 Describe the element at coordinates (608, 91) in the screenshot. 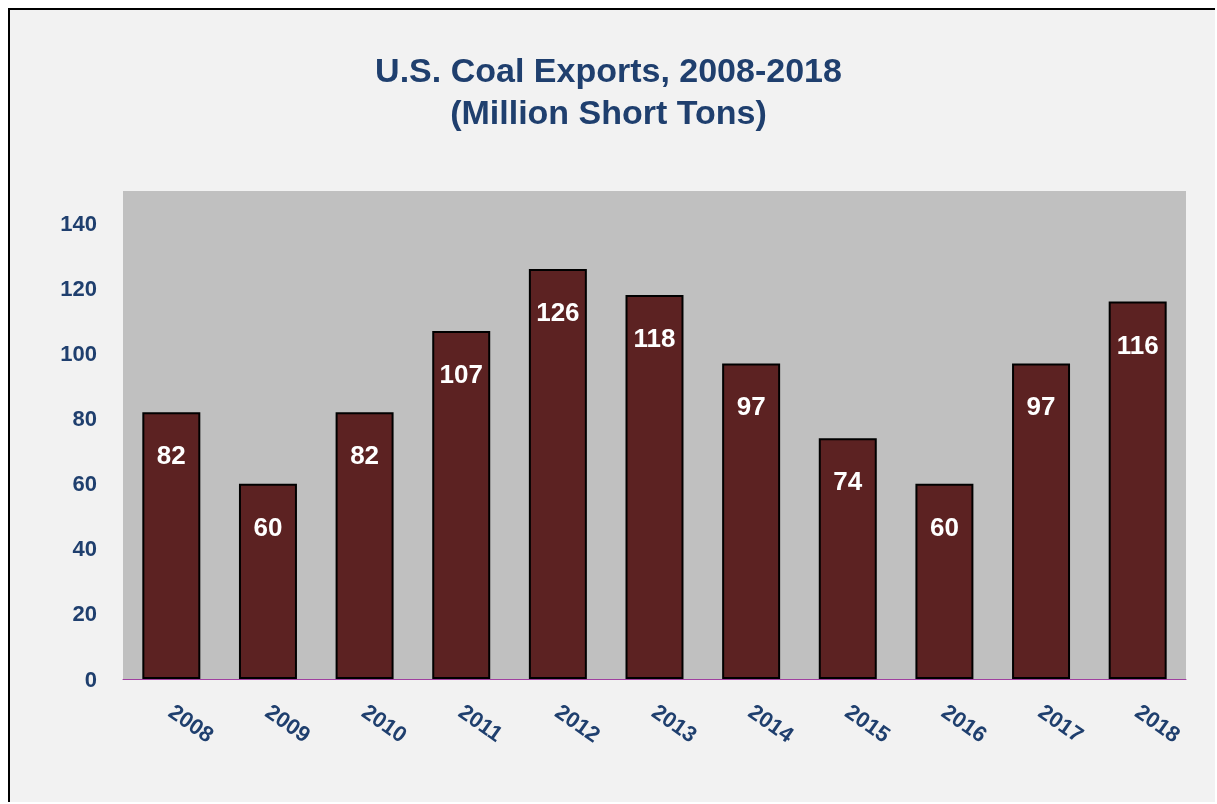

I see `chart-title: U.S. Coal Exports, 2008-2018 (Million Short Tons)` at that location.